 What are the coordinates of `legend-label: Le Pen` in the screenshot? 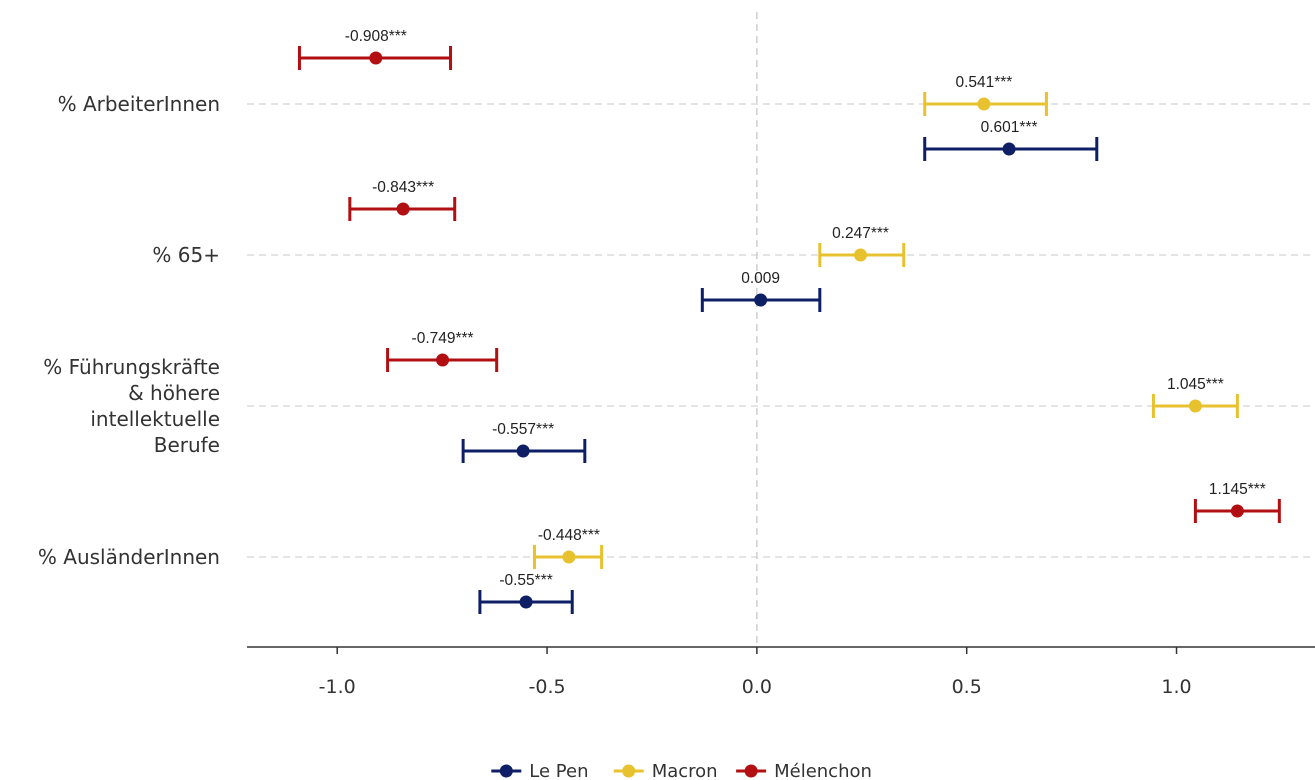 It's located at (558, 770).